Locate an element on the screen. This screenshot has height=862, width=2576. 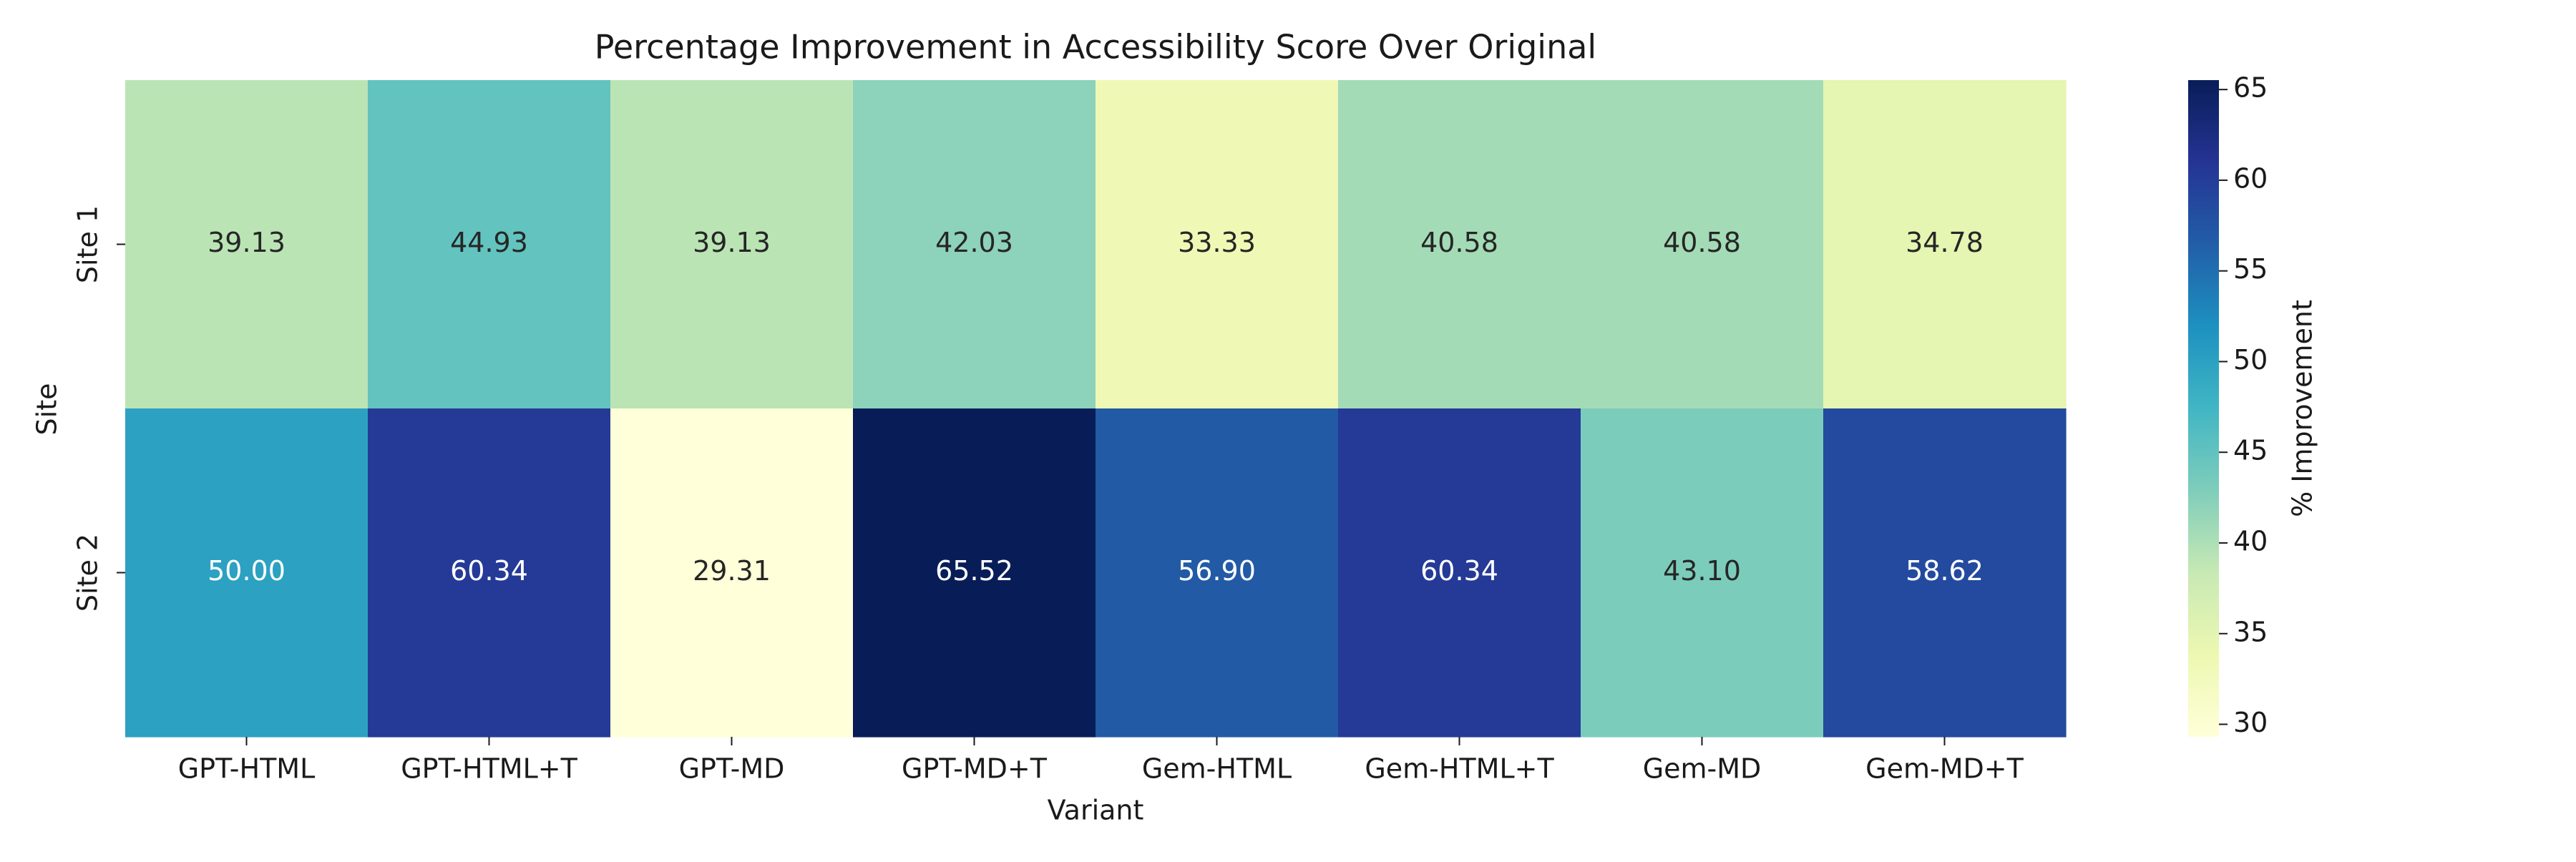
x-axis-label: Variant is located at coordinates (1096, 811).